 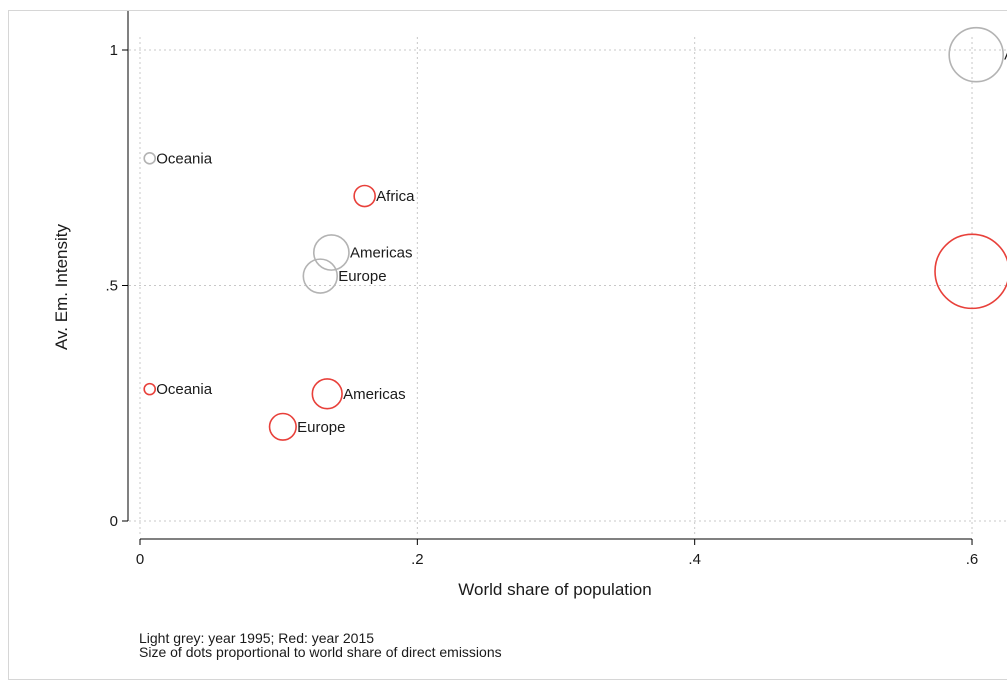 What do you see at coordinates (140, 559) in the screenshot?
I see `x-tick-label: 0` at bounding box center [140, 559].